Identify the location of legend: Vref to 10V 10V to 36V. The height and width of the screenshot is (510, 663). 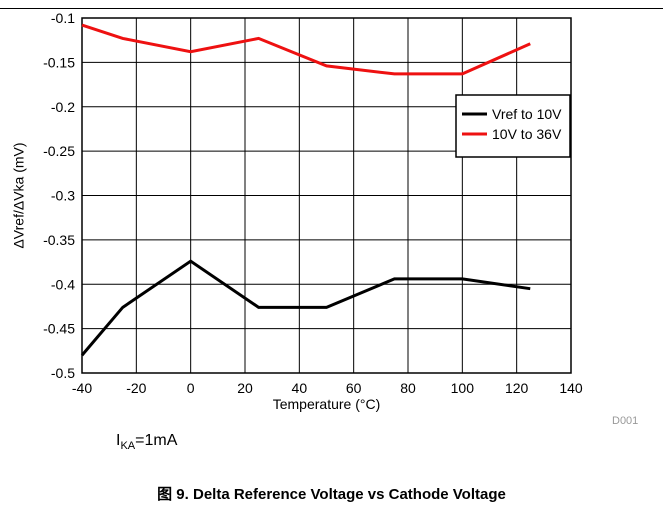
(513, 126).